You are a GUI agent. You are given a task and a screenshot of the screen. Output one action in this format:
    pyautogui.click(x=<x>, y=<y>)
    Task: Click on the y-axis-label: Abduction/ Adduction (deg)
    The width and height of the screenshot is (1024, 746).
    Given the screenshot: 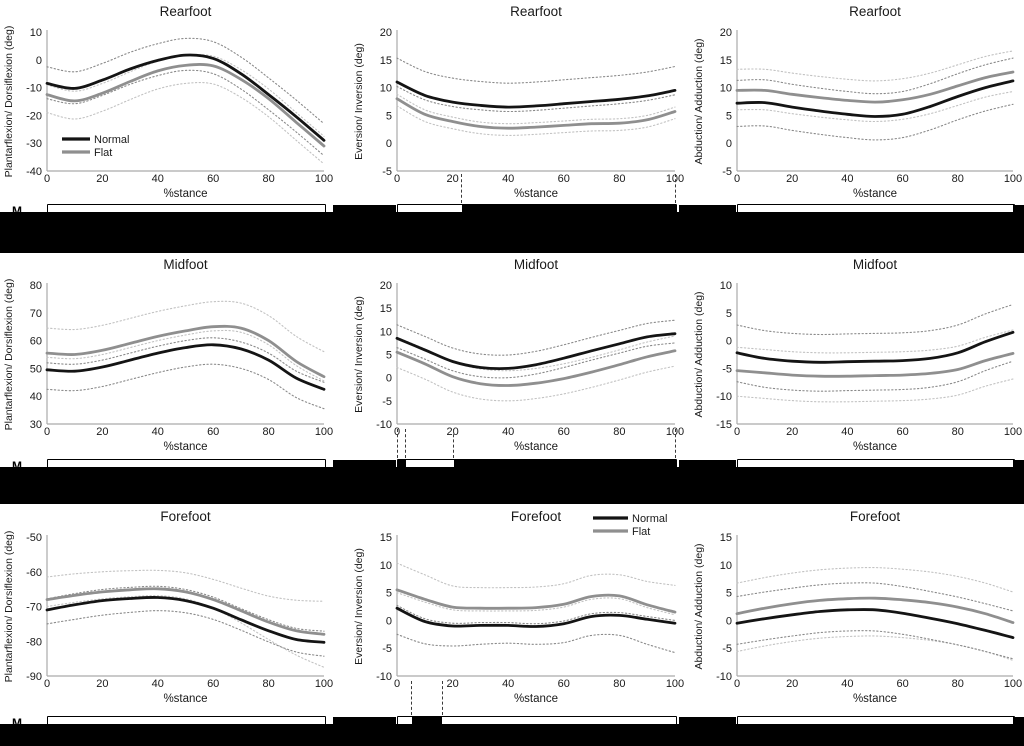 What is the action you would take?
    pyautogui.click(x=699, y=354)
    